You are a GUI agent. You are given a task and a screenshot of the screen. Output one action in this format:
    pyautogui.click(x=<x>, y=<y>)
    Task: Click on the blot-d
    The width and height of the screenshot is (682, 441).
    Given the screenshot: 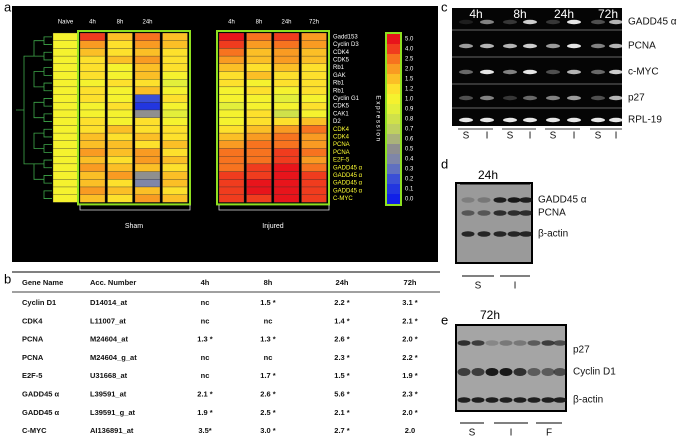 What is the action you would take?
    pyautogui.click(x=494, y=223)
    